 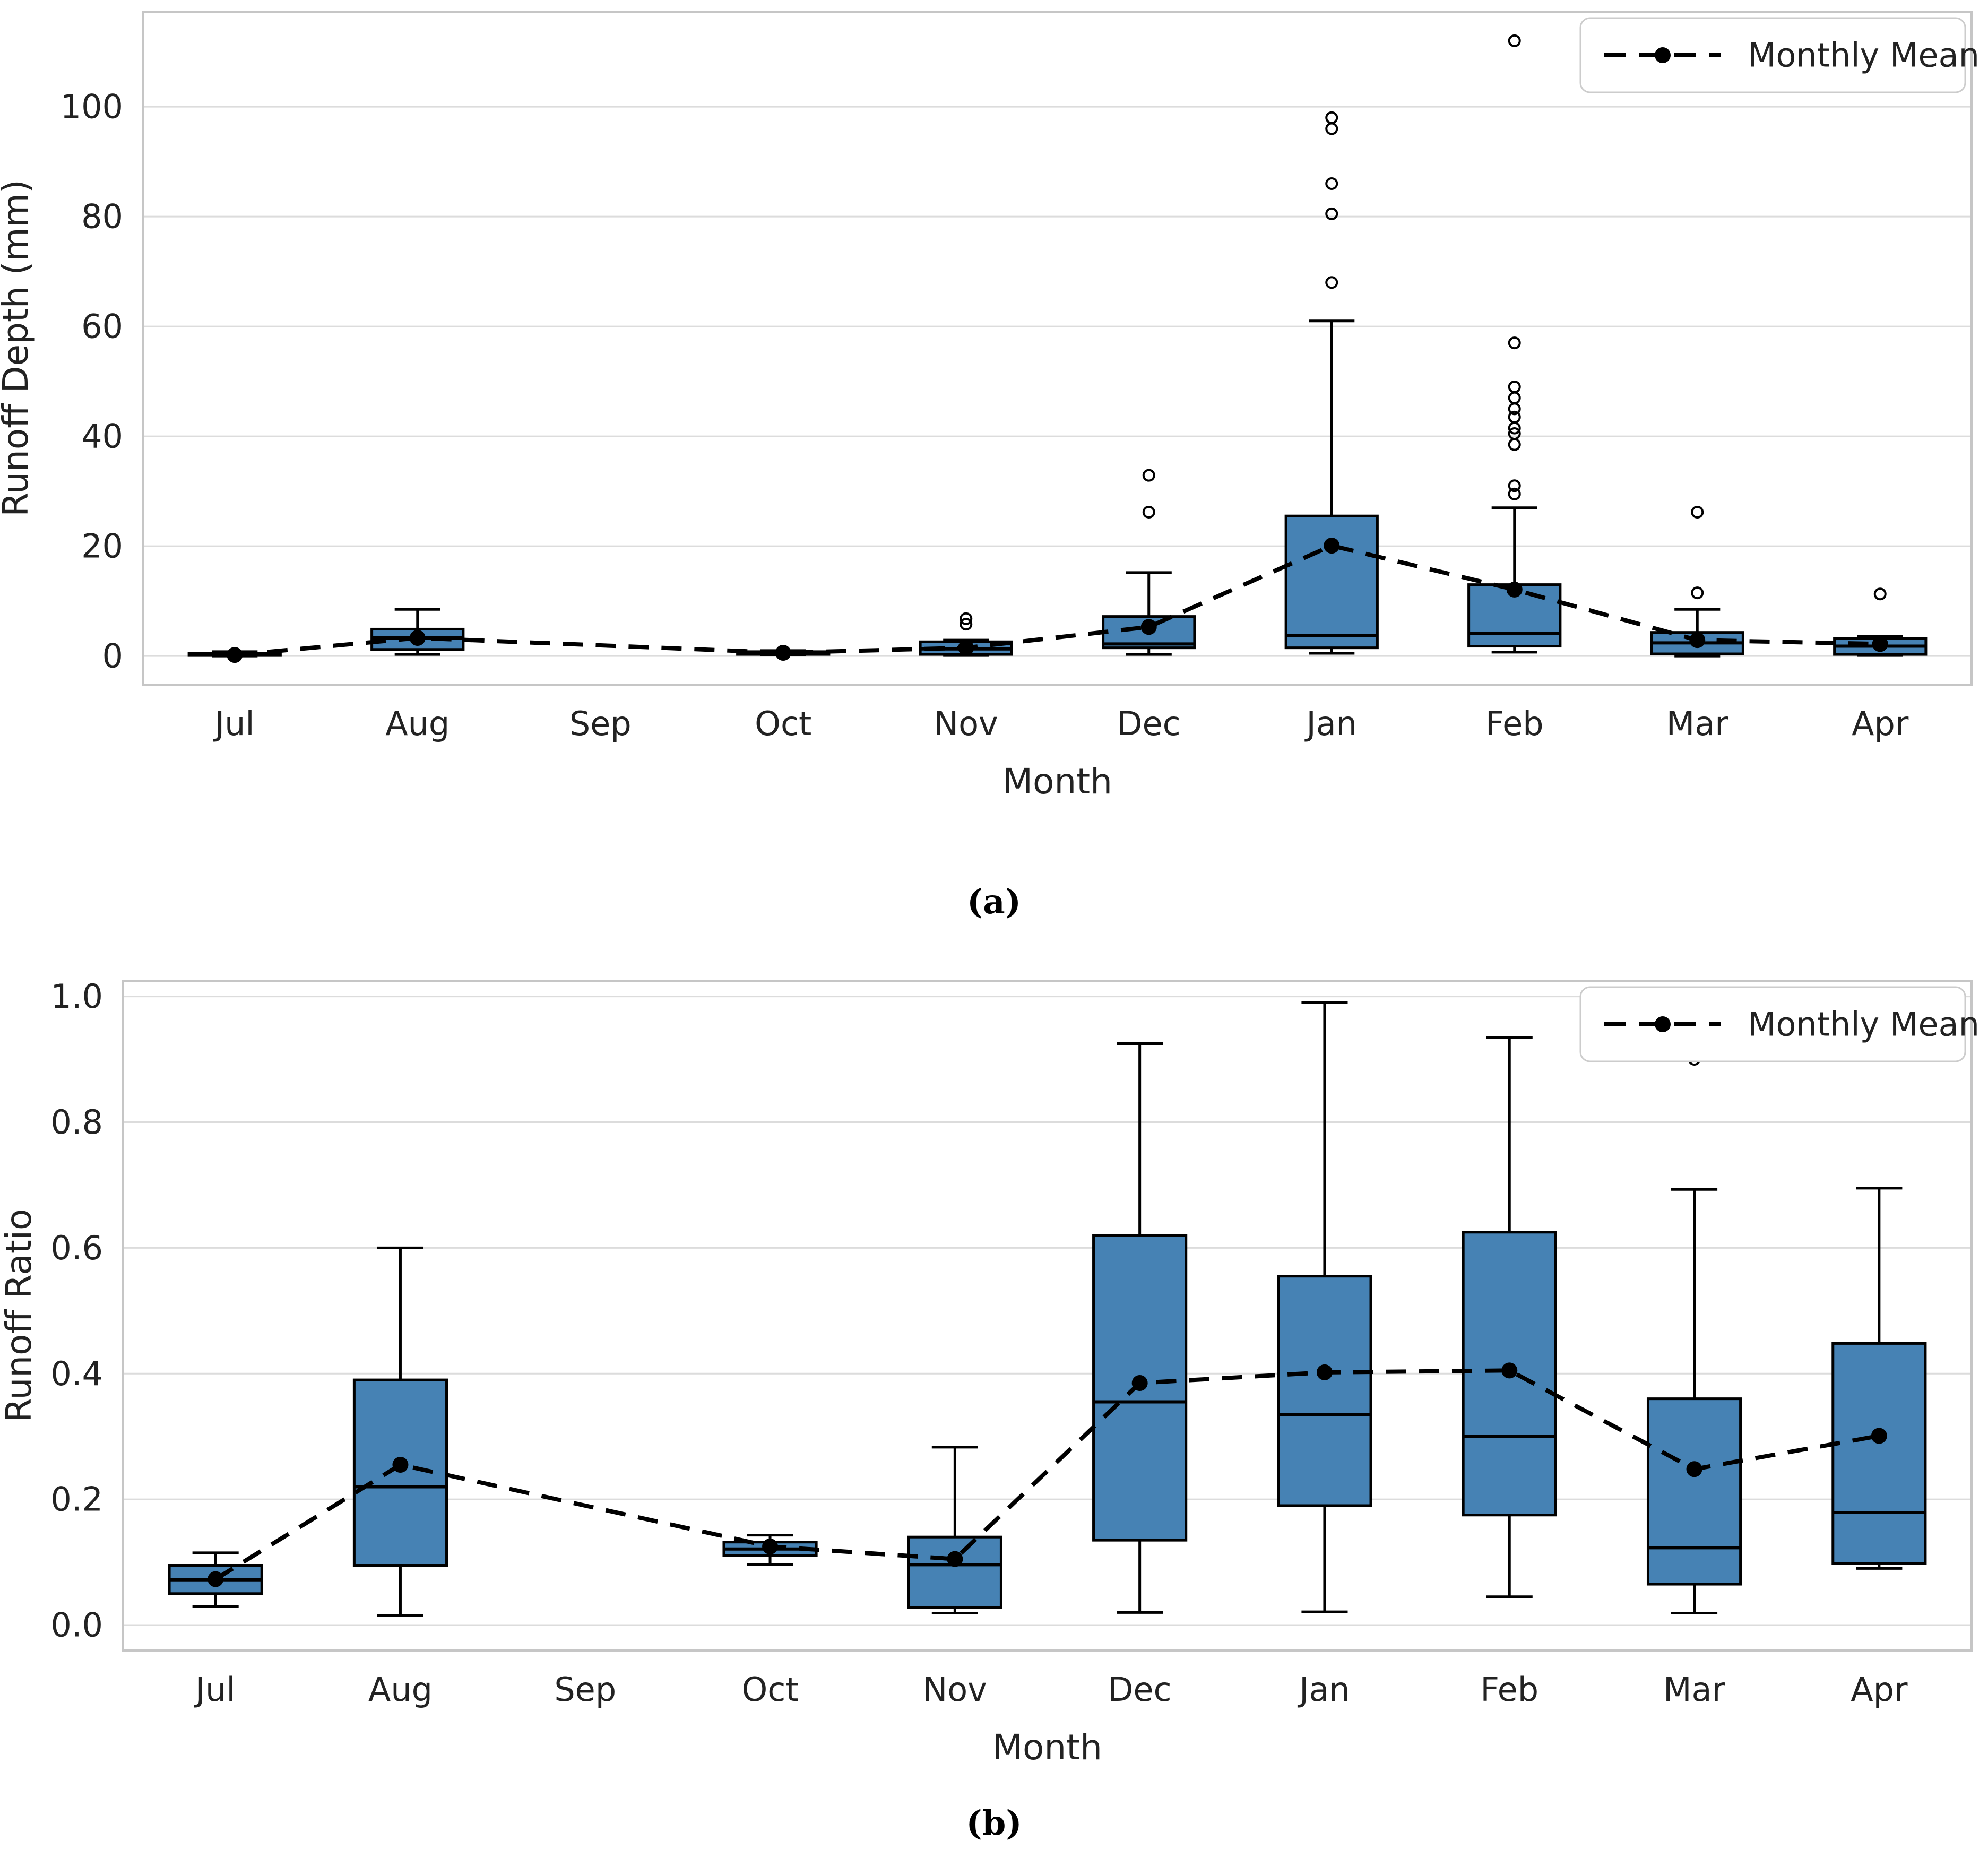 What do you see at coordinates (102, 546) in the screenshot?
I see `y-tick-label-20: 20` at bounding box center [102, 546].